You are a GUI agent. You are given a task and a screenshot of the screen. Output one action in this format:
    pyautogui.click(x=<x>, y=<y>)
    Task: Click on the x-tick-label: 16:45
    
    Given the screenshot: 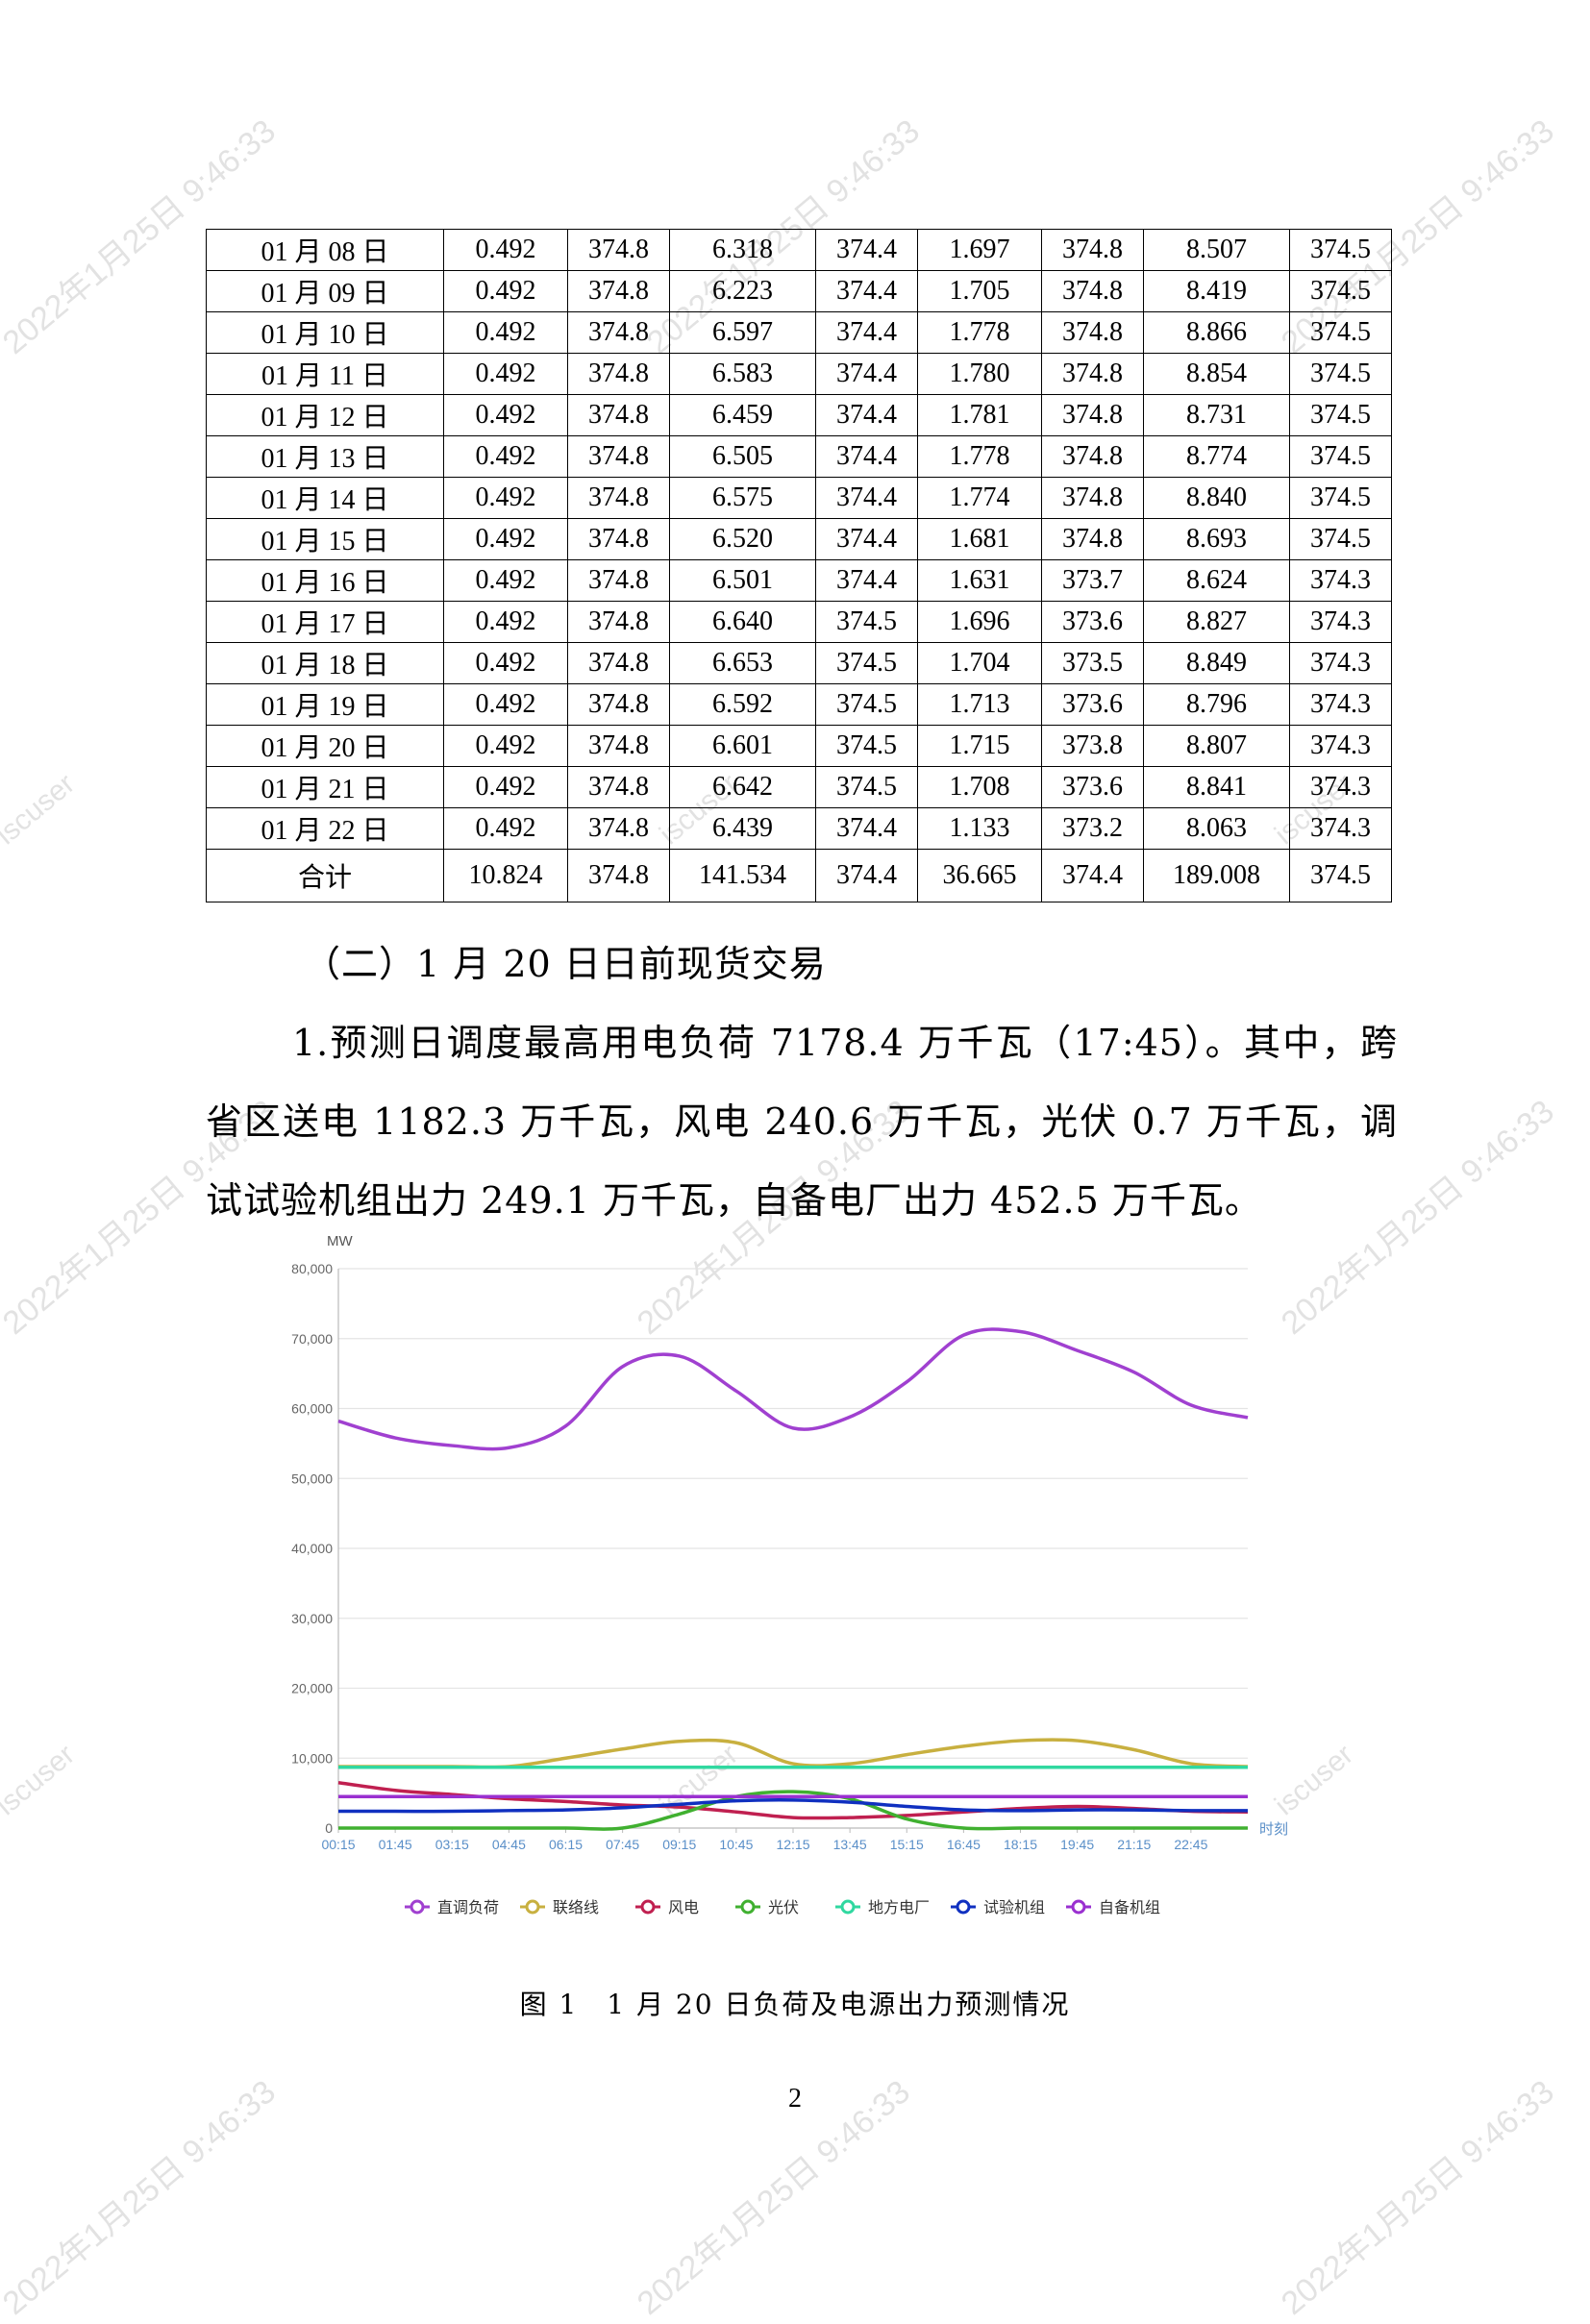 What is the action you would take?
    pyautogui.click(x=964, y=1844)
    